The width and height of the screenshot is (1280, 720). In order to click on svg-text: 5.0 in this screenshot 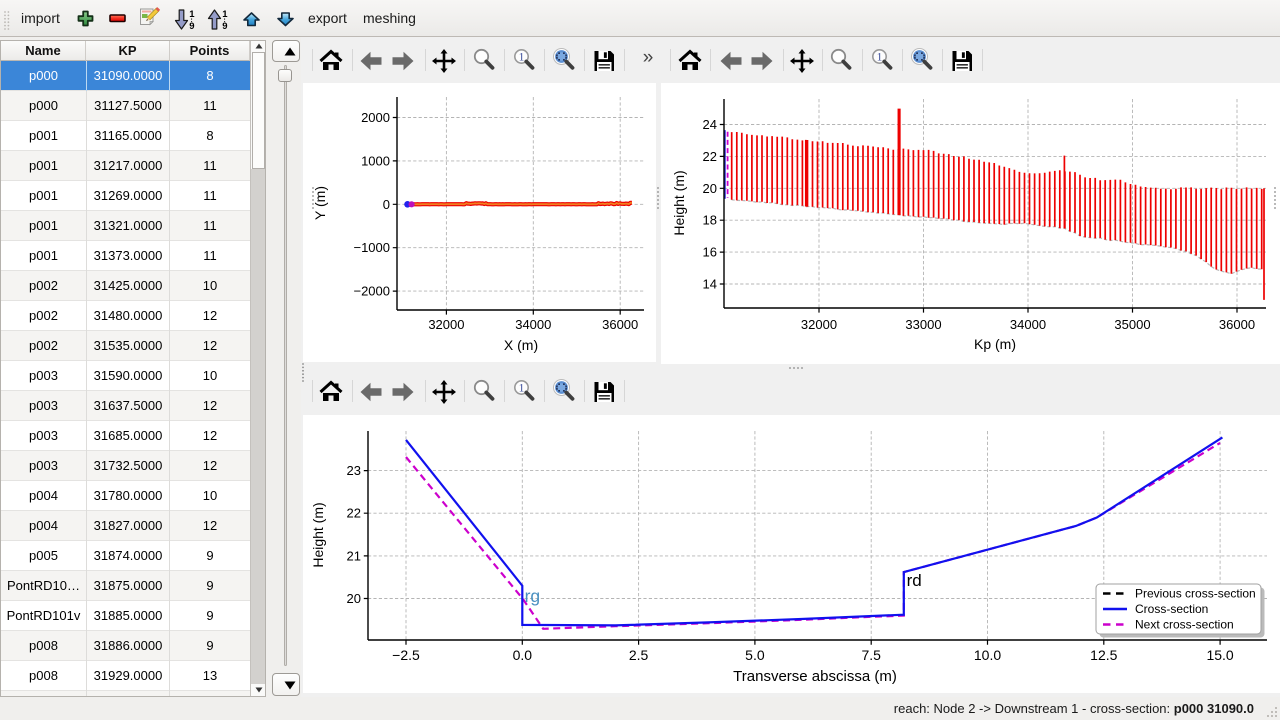, I will do `click(755, 655)`.